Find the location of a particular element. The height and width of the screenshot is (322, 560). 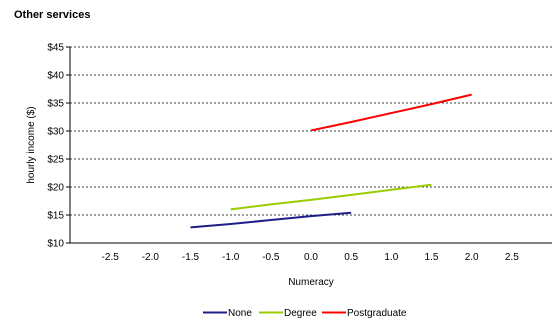

x-tick-label: 1.5 is located at coordinates (432, 257).